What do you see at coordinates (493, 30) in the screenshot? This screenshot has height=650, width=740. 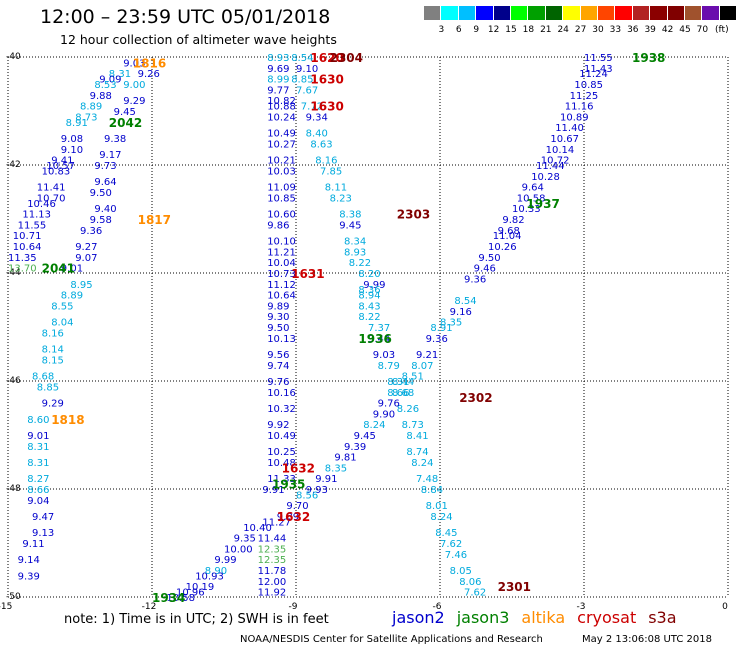 I see `color-scale-label: 12` at bounding box center [493, 30].